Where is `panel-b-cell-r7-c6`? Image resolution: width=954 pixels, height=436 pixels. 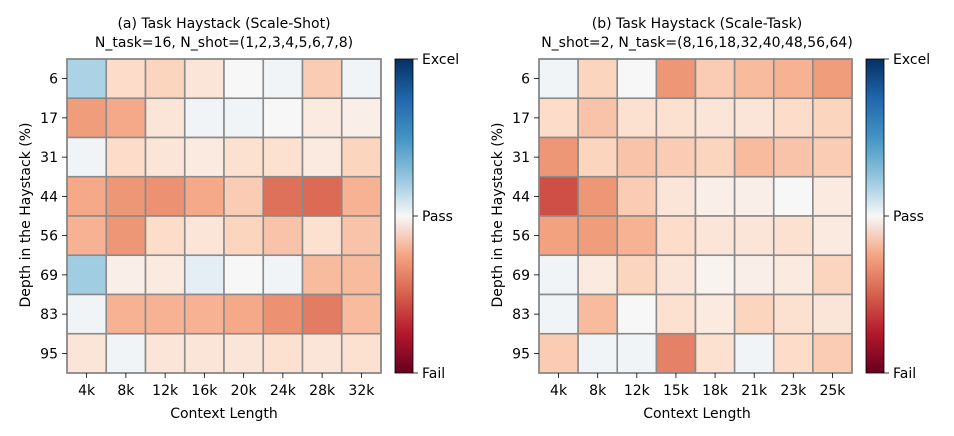
panel-b-cell-r7-c6 is located at coordinates (793, 353).